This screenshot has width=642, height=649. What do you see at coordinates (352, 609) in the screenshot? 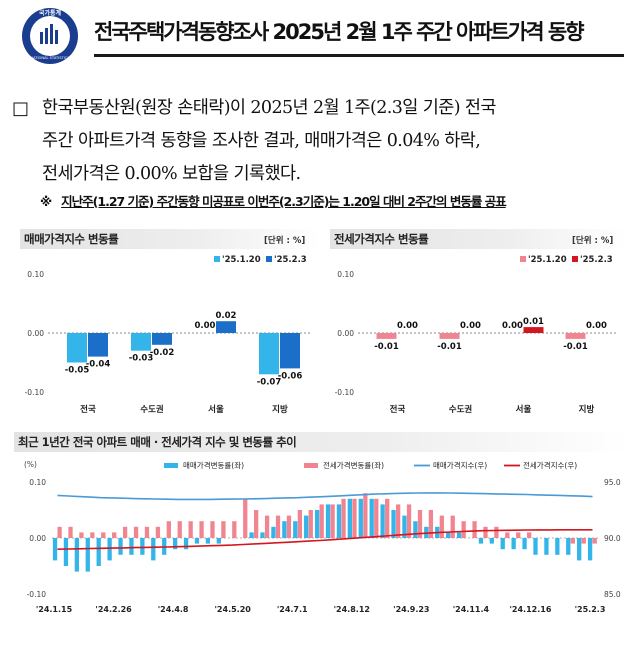
I see `trend-xtick-label: '24.8.12` at bounding box center [352, 609].